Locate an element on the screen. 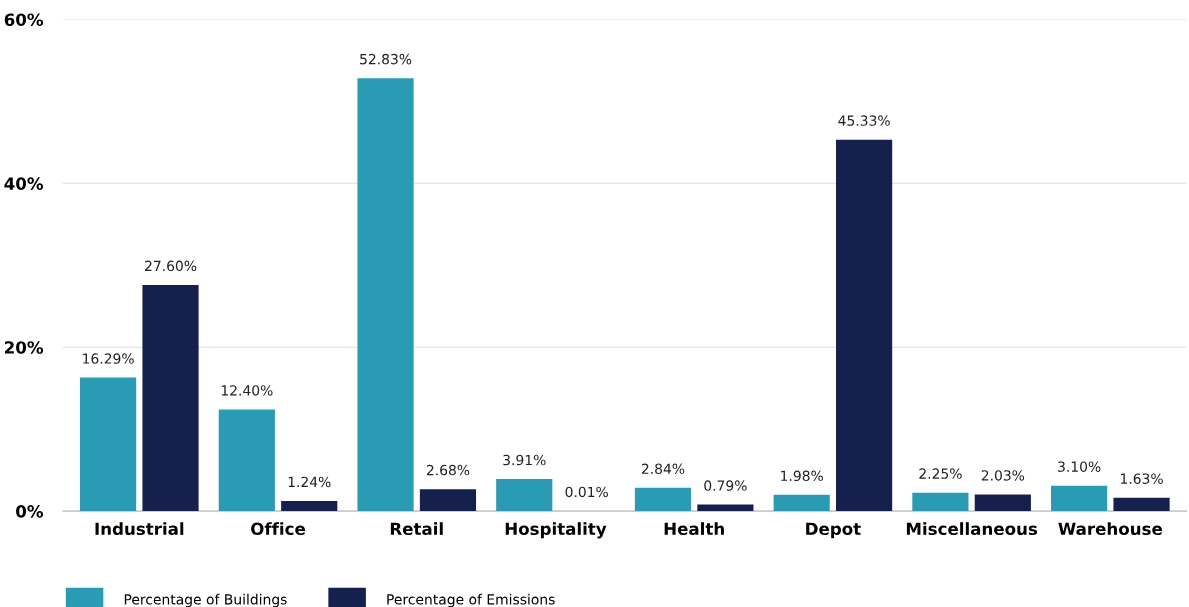 This screenshot has height=607, width=1189. x-tick-label: Miscellaneous is located at coordinates (972, 529).